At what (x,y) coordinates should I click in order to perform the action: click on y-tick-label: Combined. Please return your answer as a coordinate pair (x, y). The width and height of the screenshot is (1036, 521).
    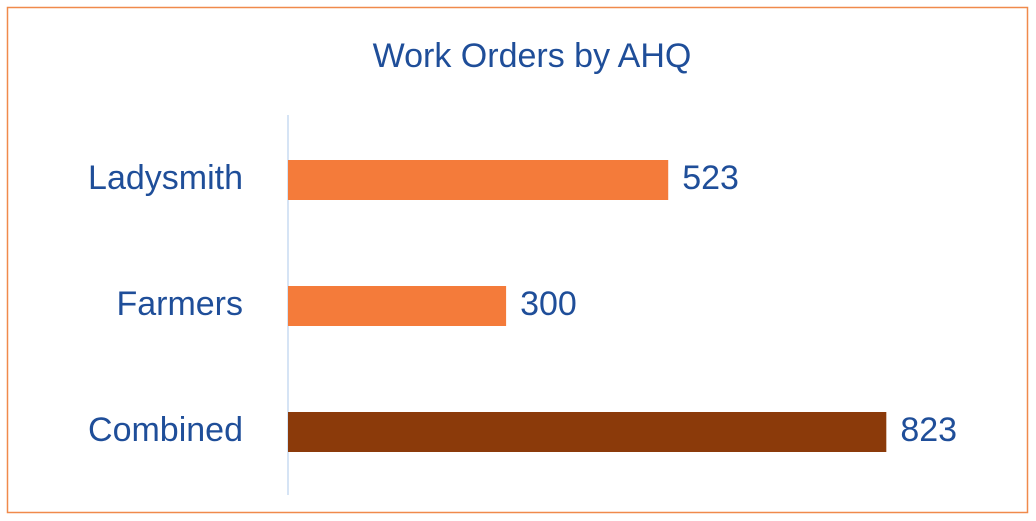
    Looking at the image, I should click on (165, 430).